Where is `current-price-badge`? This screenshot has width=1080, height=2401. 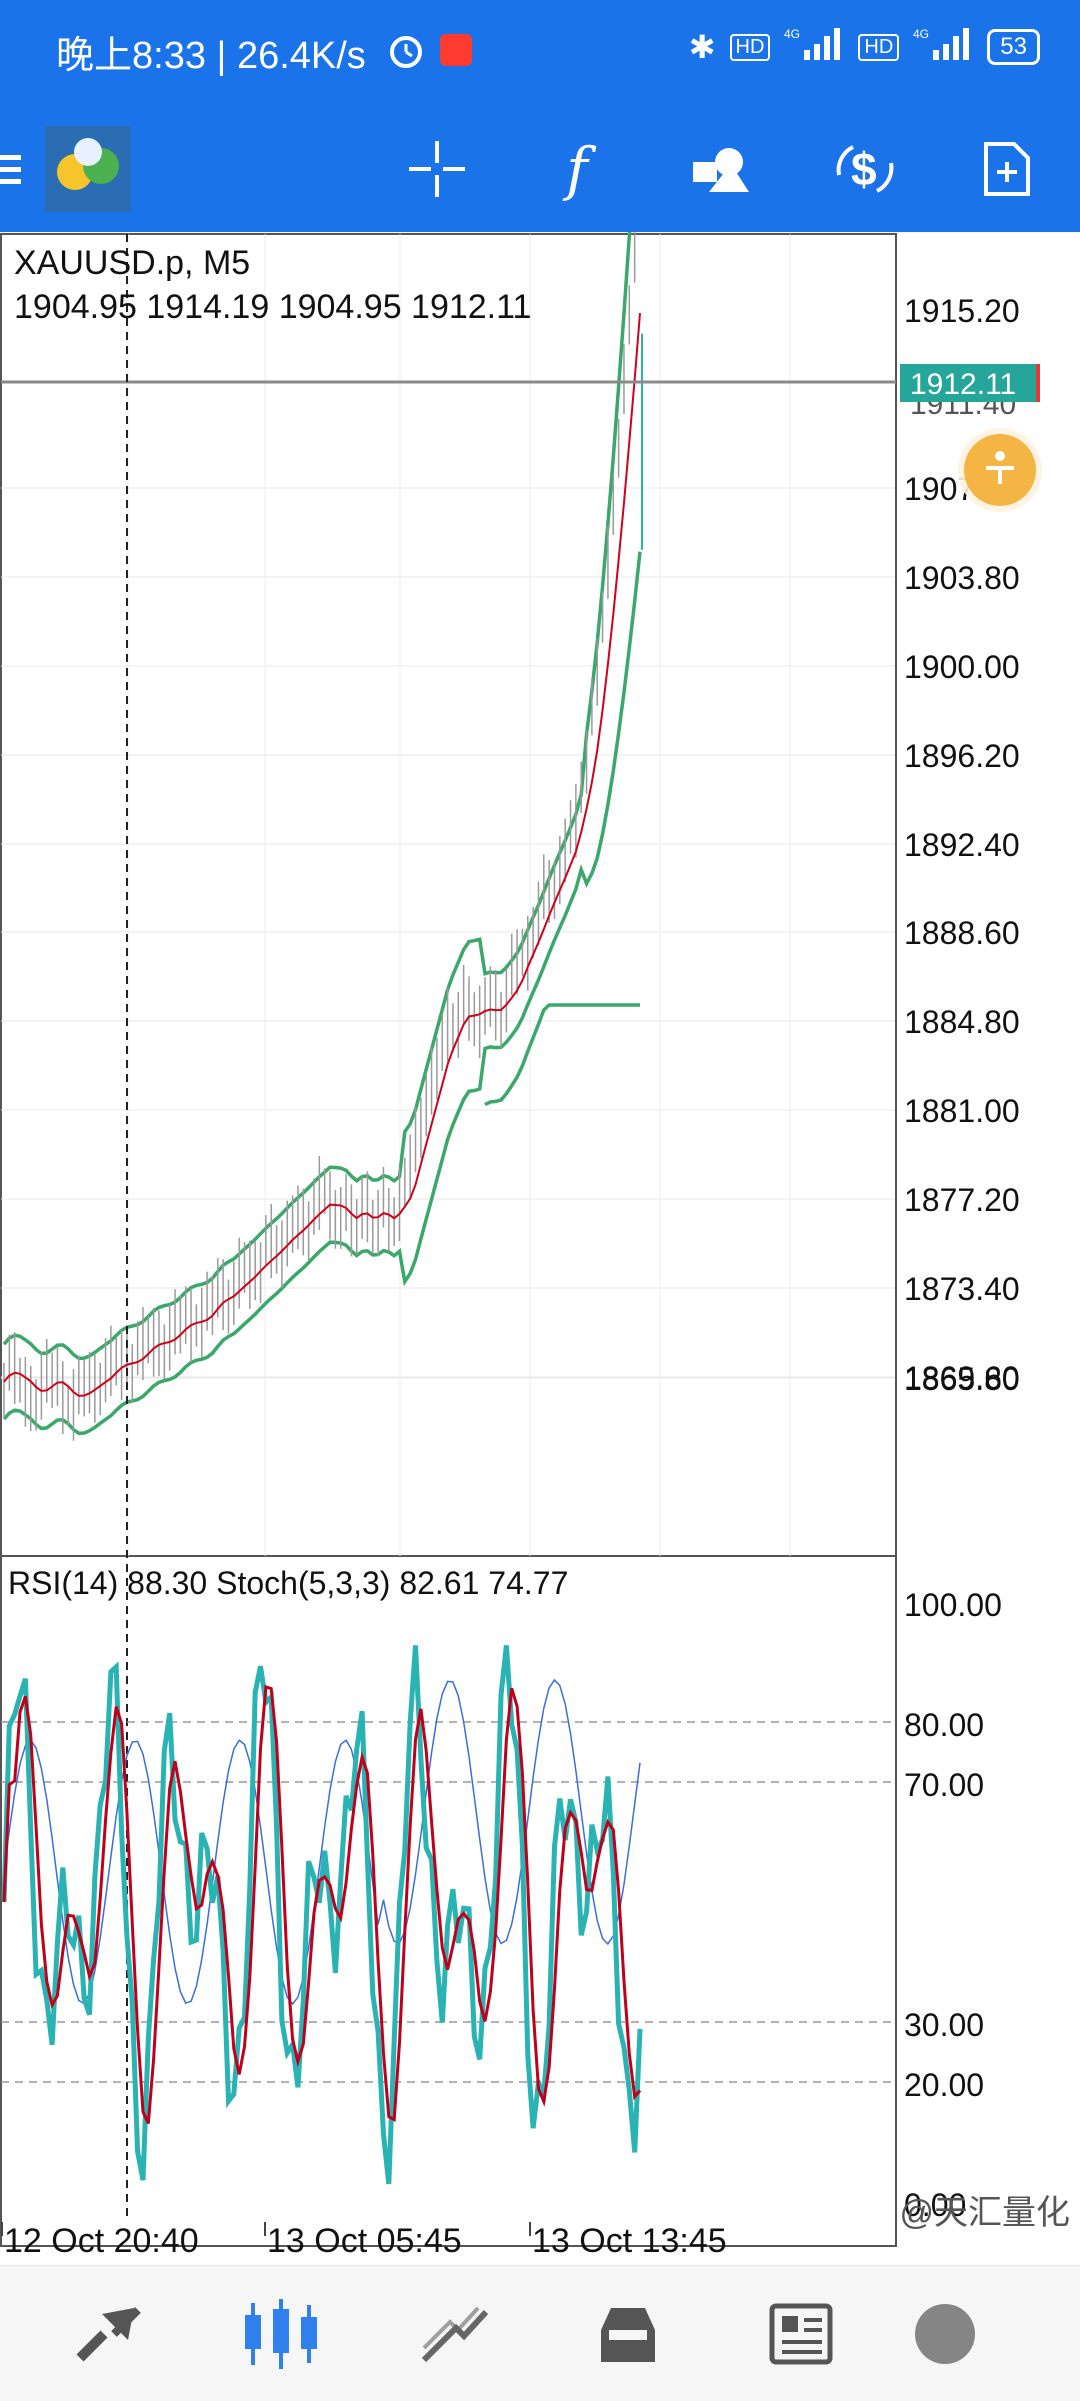
current-price-badge is located at coordinates (969, 383).